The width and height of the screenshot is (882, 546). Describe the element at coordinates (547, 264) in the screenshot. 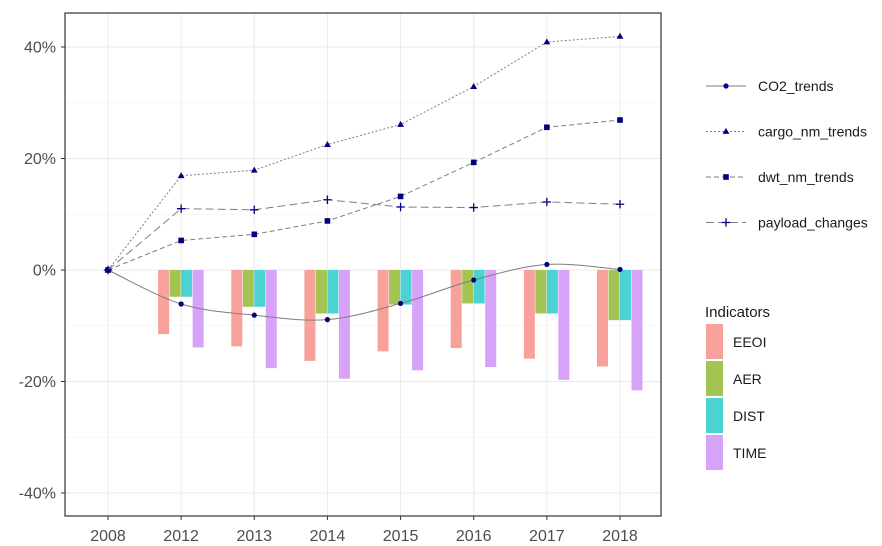

I see `point-CO2_trends-2017` at that location.